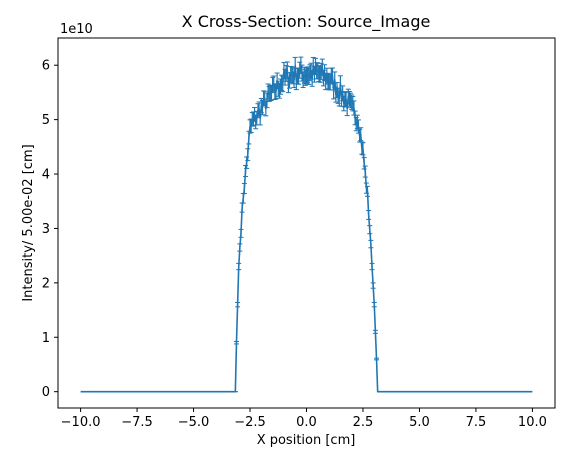 Image resolution: width=571 pixels, height=454 pixels. I want to click on chart-title: X Cross-Section: Source_Image, so click(306, 22).